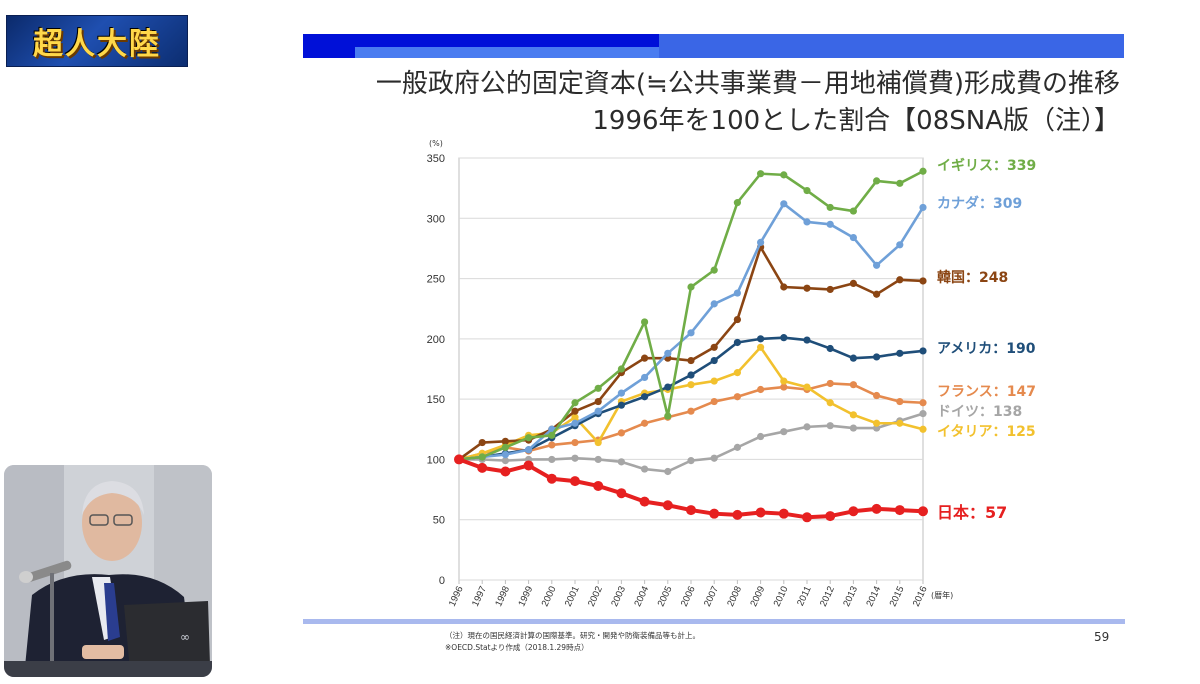 The image size is (1200, 684). Describe the element at coordinates (781, 597) in the screenshot. I see `x-tick-label: 2010` at that location.